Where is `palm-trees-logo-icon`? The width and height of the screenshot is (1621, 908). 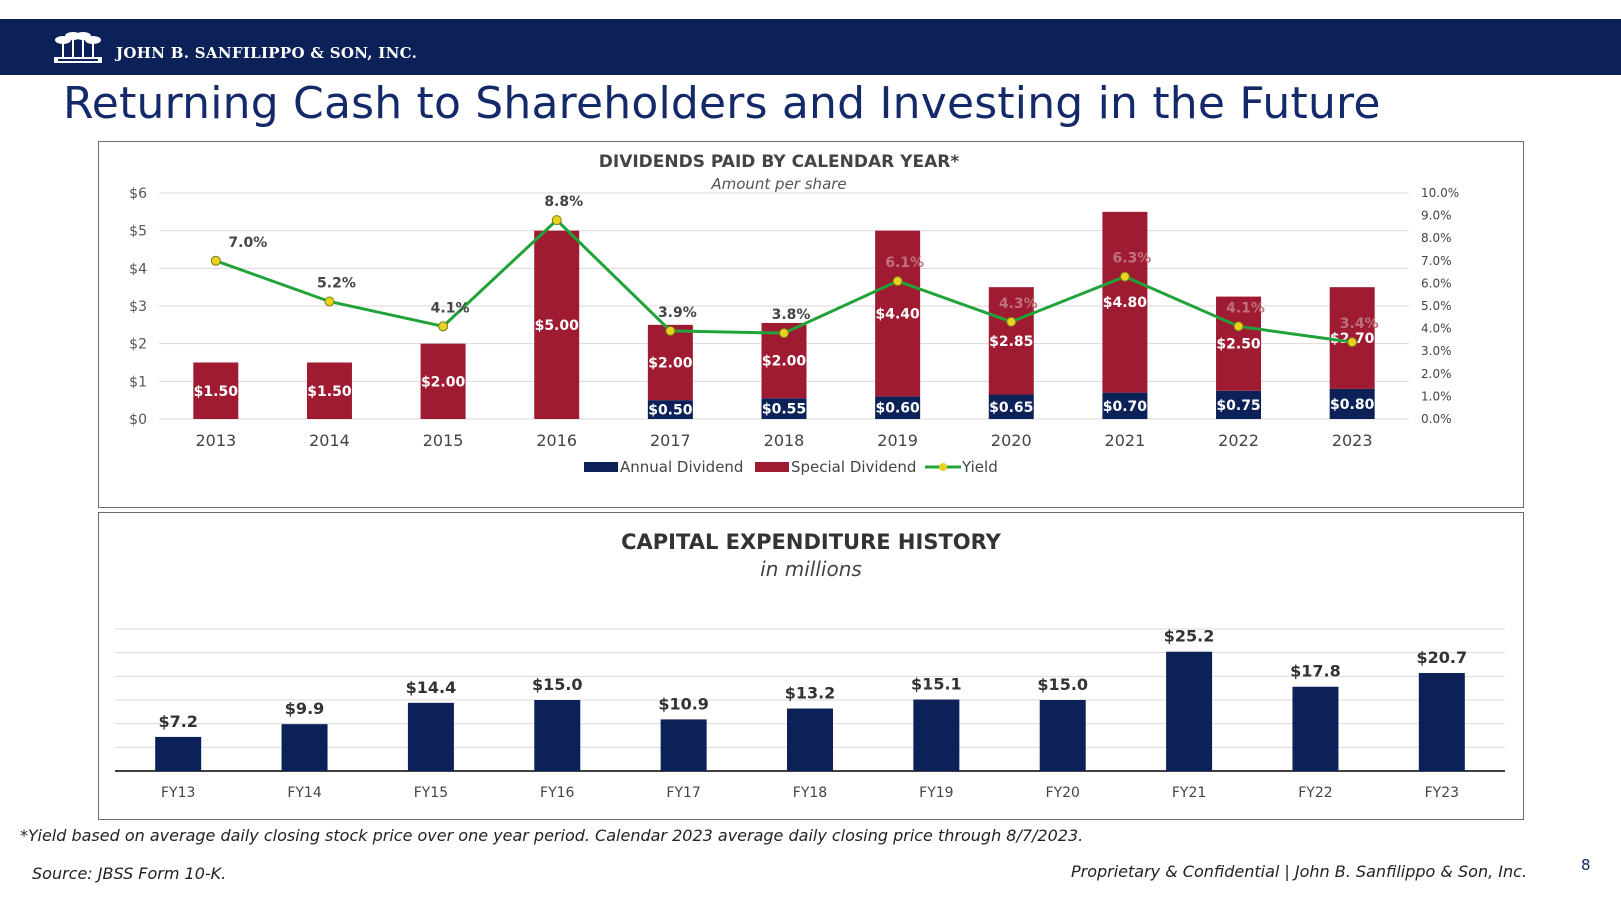
palm-trees-logo-icon is located at coordinates (78, 47).